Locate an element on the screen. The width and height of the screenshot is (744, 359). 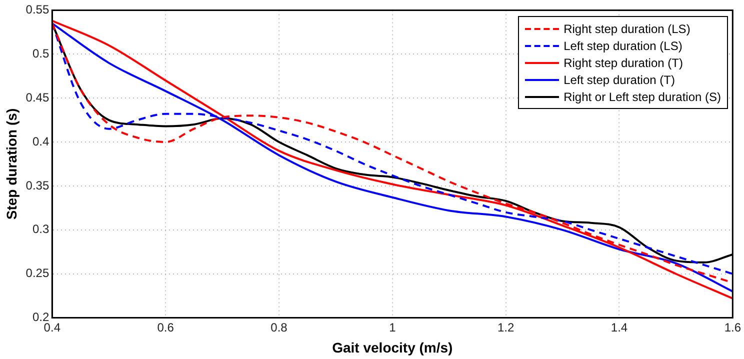
legend-label: Left step duration (T) is located at coordinates (619, 79).